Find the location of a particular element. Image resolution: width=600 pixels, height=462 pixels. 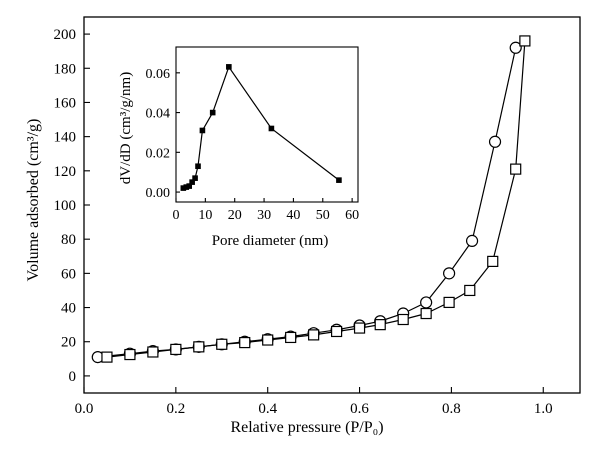

inset-series-1-line is located at coordinates (261, 127).